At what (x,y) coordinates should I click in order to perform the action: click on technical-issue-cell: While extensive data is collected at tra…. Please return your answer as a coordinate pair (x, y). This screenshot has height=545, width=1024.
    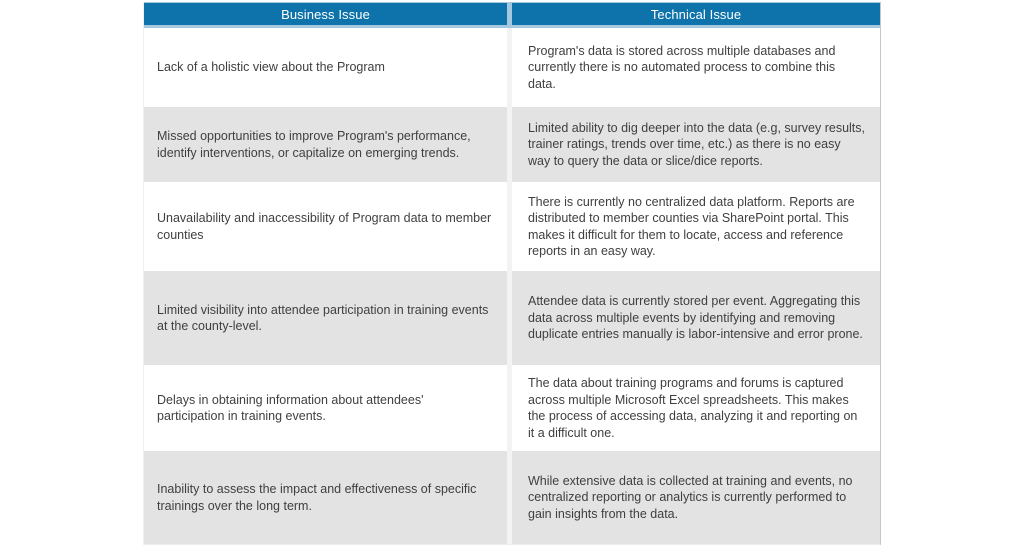
    Looking at the image, I should click on (696, 497).